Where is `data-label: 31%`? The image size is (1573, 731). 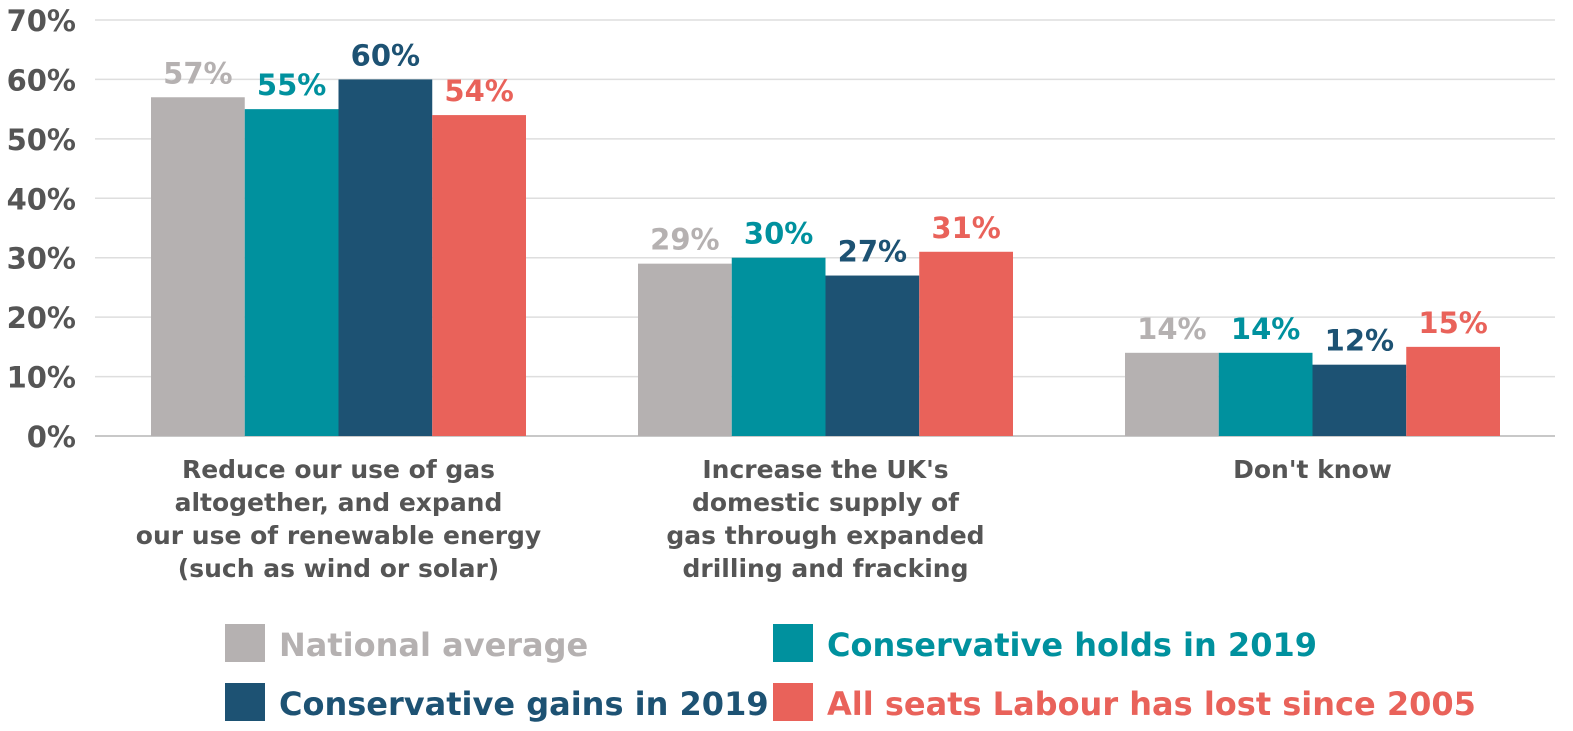
data-label: 31% is located at coordinates (965, 228).